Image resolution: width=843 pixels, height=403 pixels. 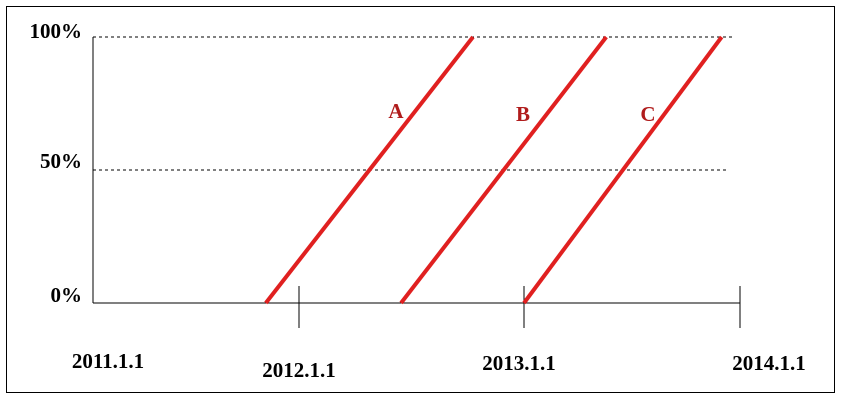 What do you see at coordinates (523, 114) in the screenshot?
I see `series-label-b: B` at bounding box center [523, 114].